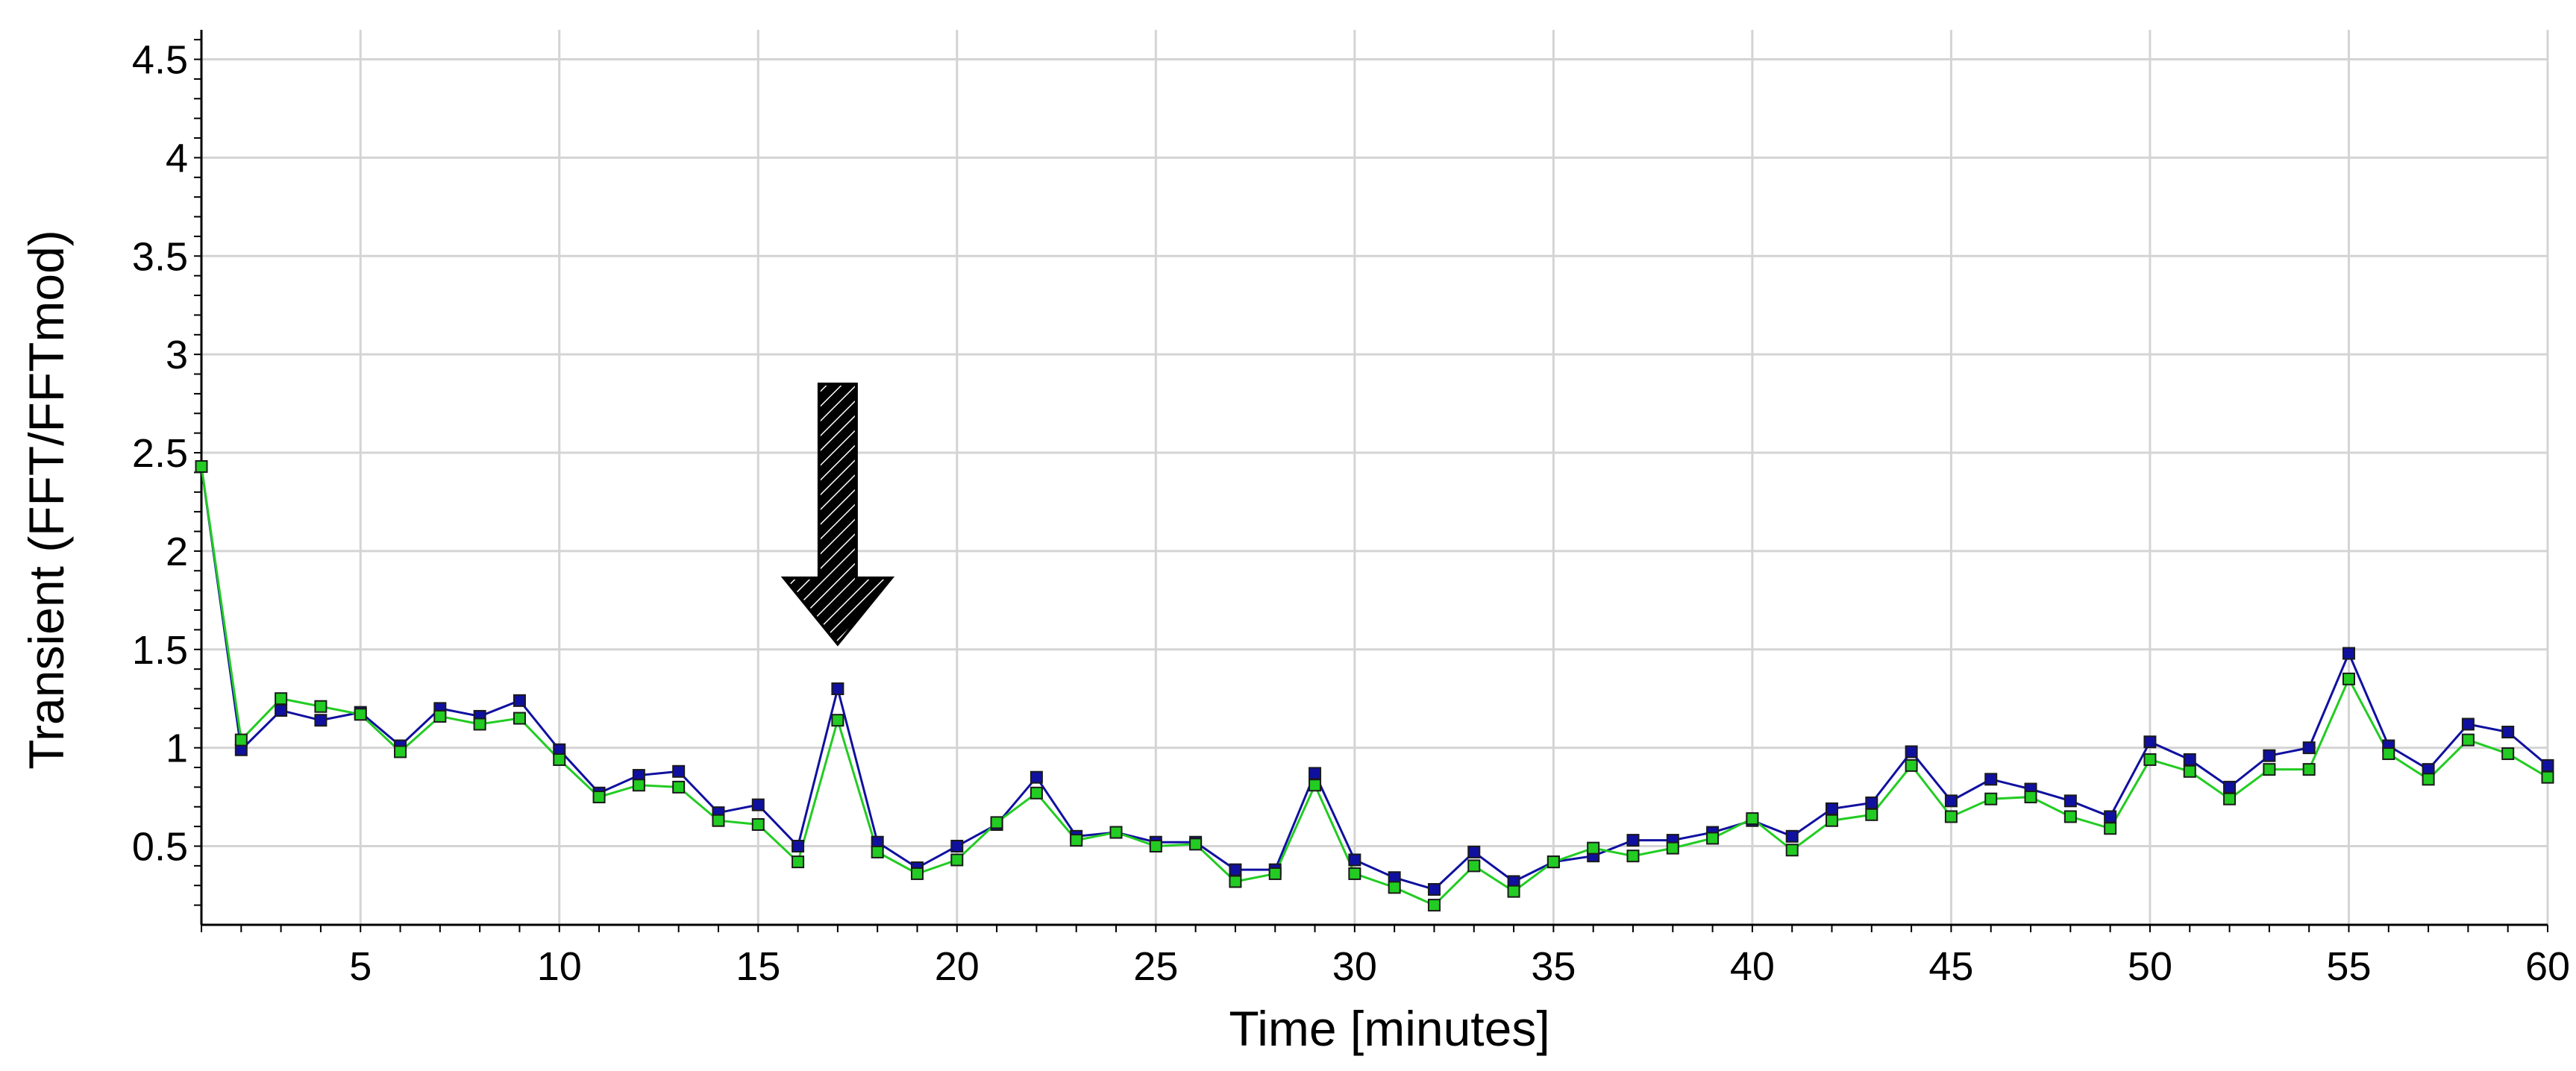 The image size is (2576, 1071). Describe the element at coordinates (1354, 966) in the screenshot. I see `x-tick-label: 30` at that location.